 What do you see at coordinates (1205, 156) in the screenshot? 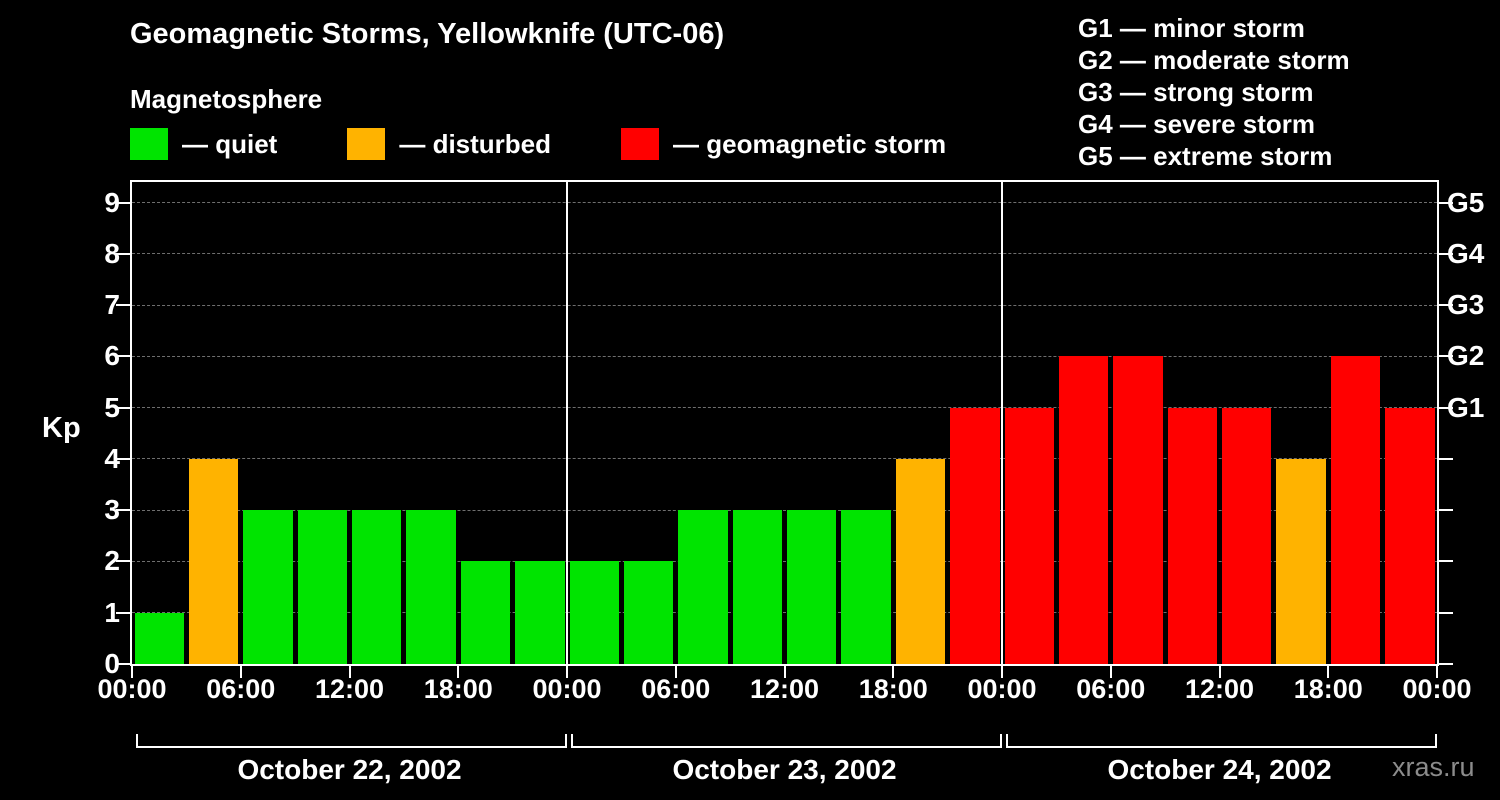
I see `g-legend-line: G5 — extreme storm` at bounding box center [1205, 156].